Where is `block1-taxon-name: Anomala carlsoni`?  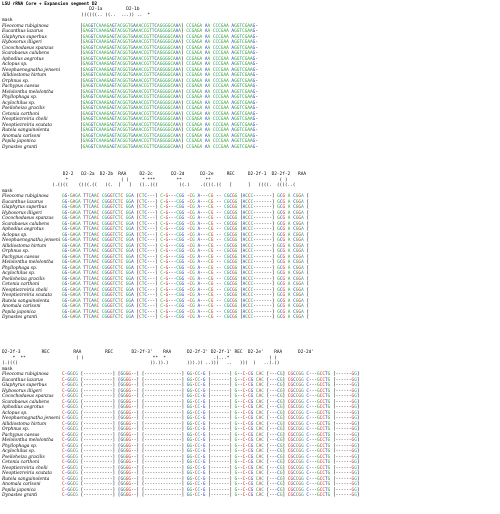 block1-taxon-name: Anomala carlsoni is located at coordinates (21, 136).